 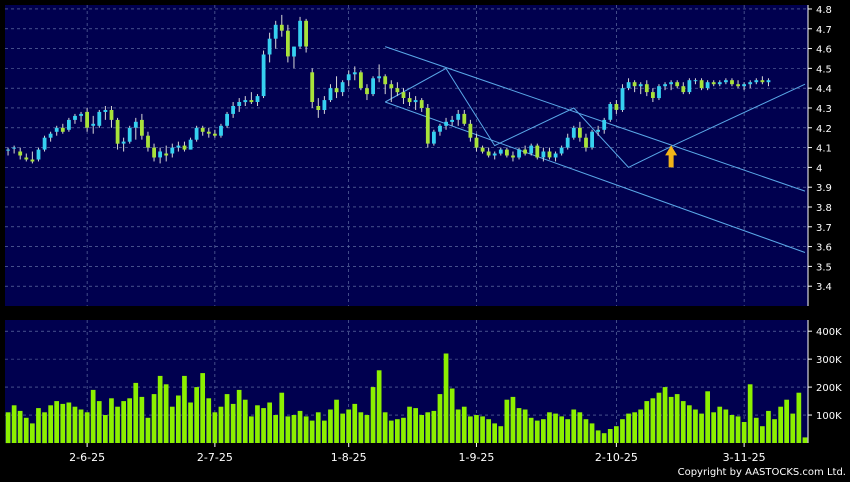 What do you see at coordinates (595, 118) in the screenshot?
I see `trendline` at bounding box center [595, 118].